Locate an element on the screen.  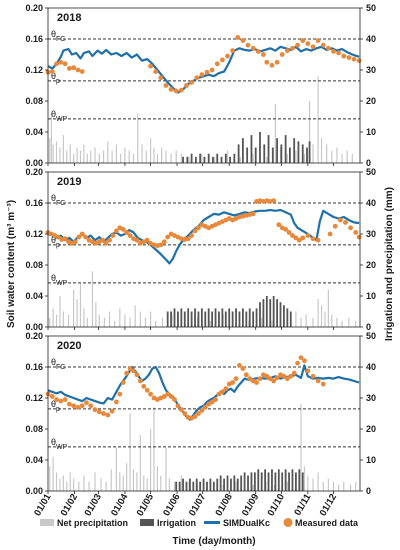
threshold-label: θFC is located at coordinates (58, 200).